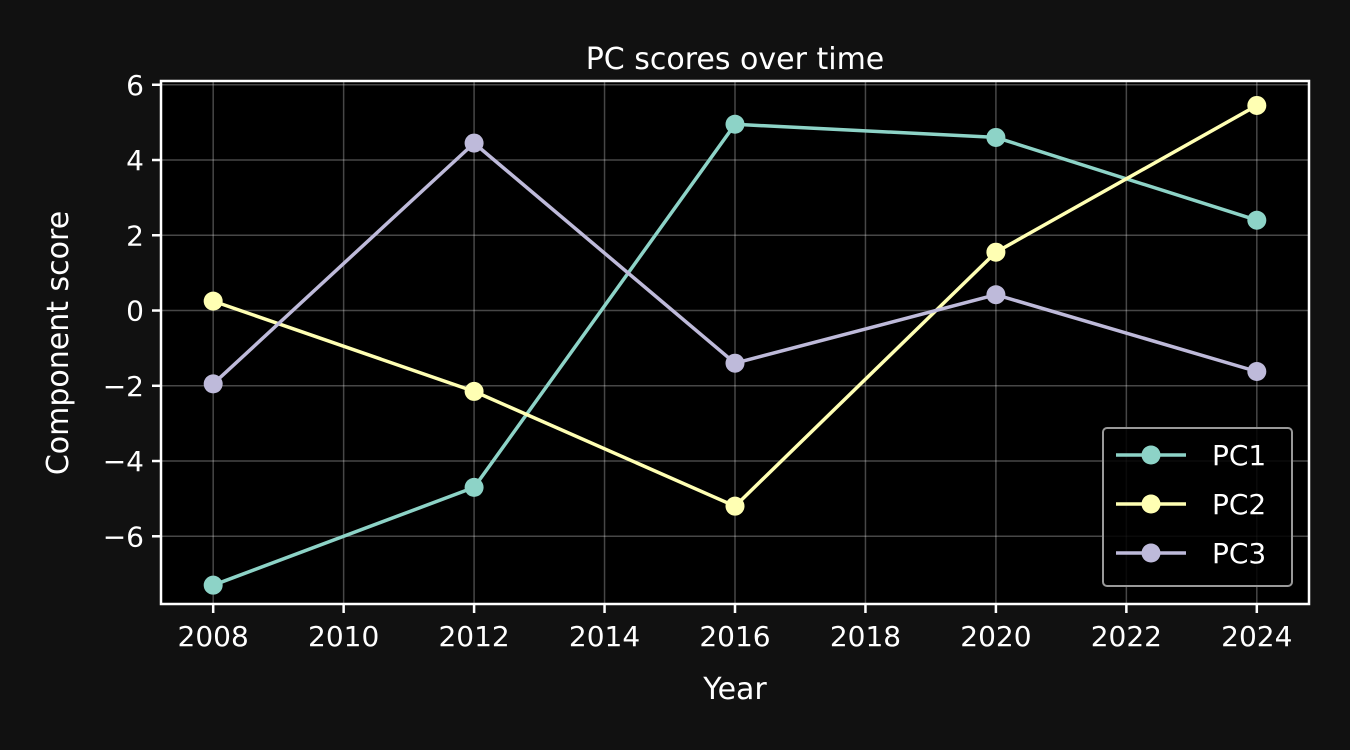 Image resolution: width=1350 pixels, height=750 pixels. I want to click on y-tick-label: 4, so click(135, 160).